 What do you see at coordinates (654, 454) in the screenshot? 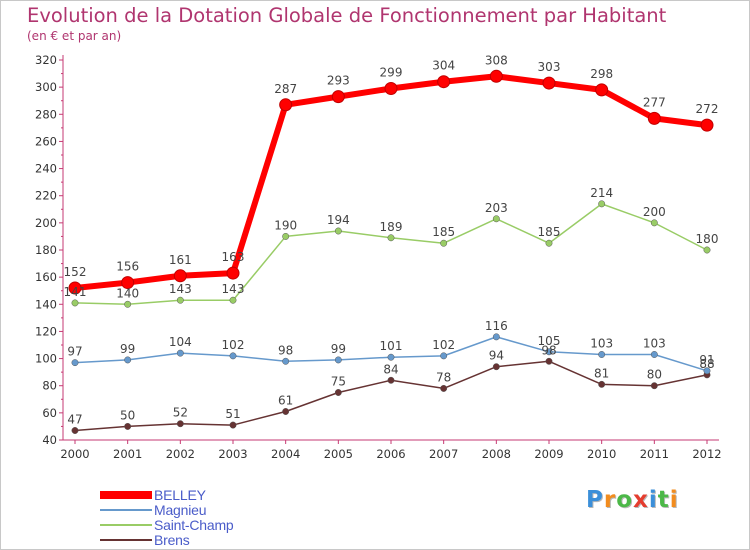
I see `x-tick-label: 2011` at bounding box center [654, 454].